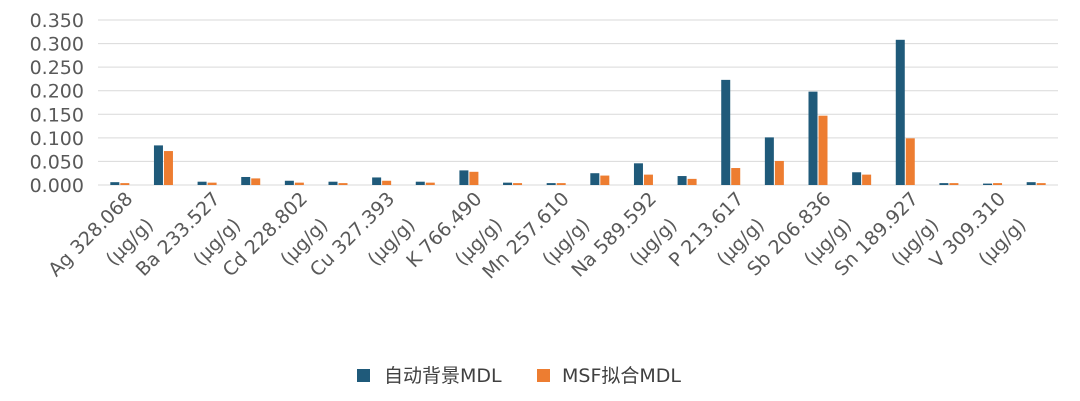 This screenshot has width=1080, height=401. I want to click on x-tick-label-text: P 213.617(μg/g), so click(718, 241).